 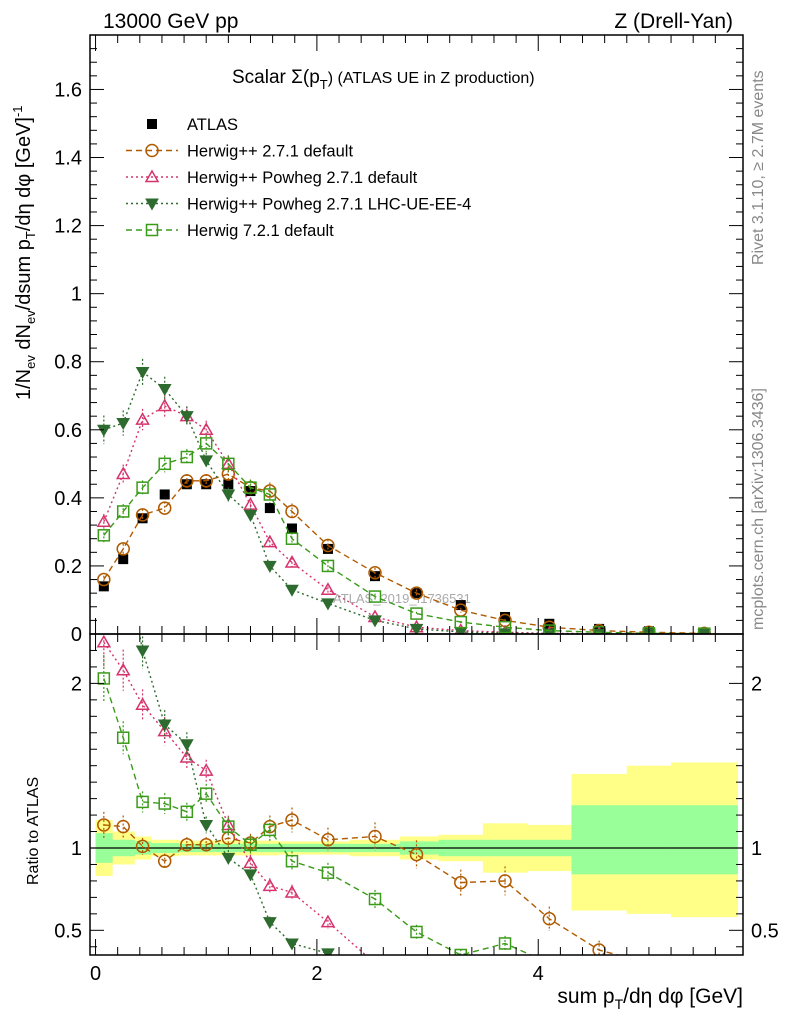 I want to click on legend-label: Herwig++ Powheg 2.7.1 default, so click(x=302, y=178).